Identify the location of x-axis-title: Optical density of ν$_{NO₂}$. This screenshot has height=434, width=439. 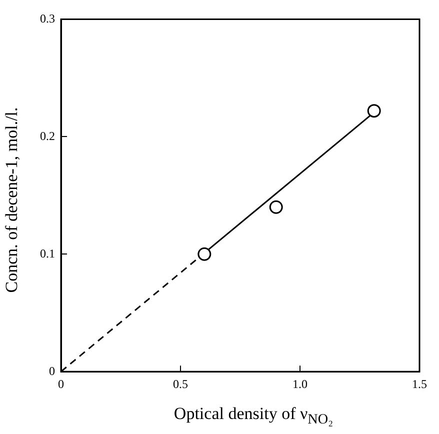
(253, 416).